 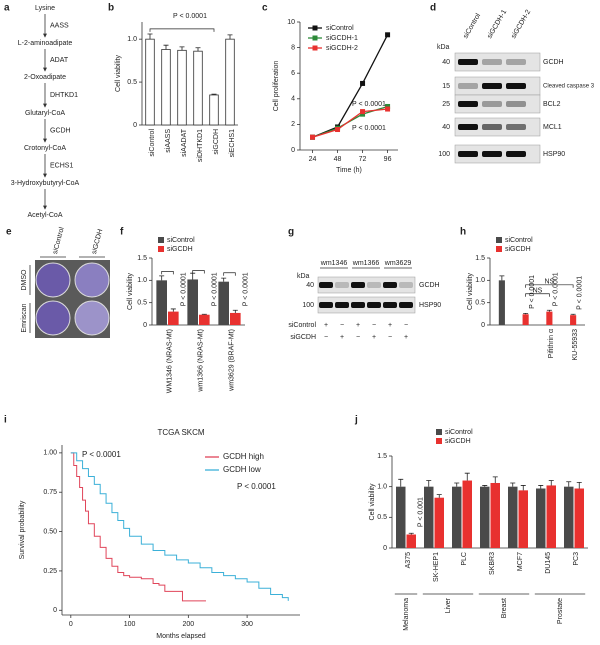 I want to click on y-tick-label: 0.75, so click(x=50, y=492).